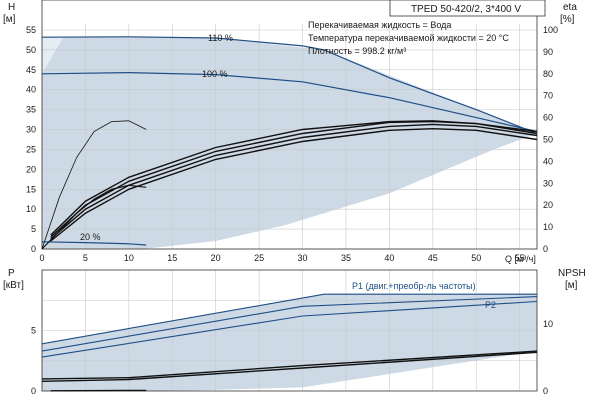 Image resolution: width=600 pixels, height=400 pixels. What do you see at coordinates (31, 50) in the screenshot?
I see `y-tick-label-left: 50` at bounding box center [31, 50].